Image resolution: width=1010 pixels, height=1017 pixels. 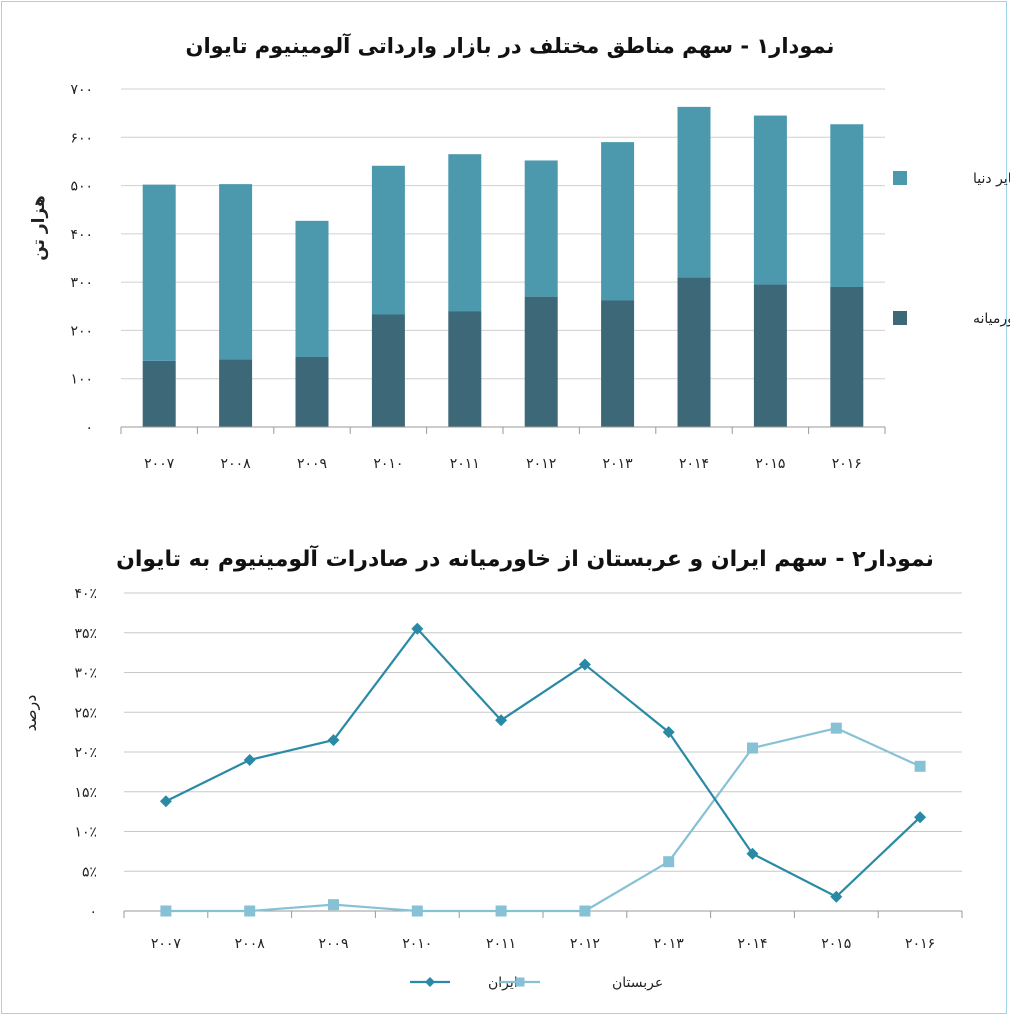 I want to click on chart1-y-axis-label: هزار تن, so click(x=39, y=228).